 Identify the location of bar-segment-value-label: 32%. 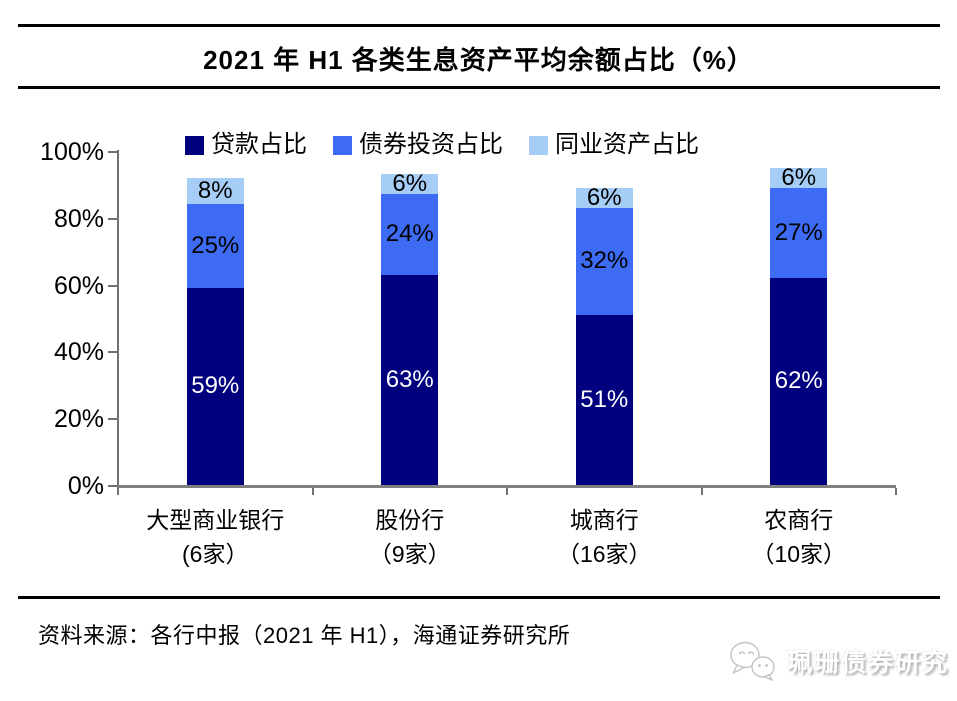
(604, 261).